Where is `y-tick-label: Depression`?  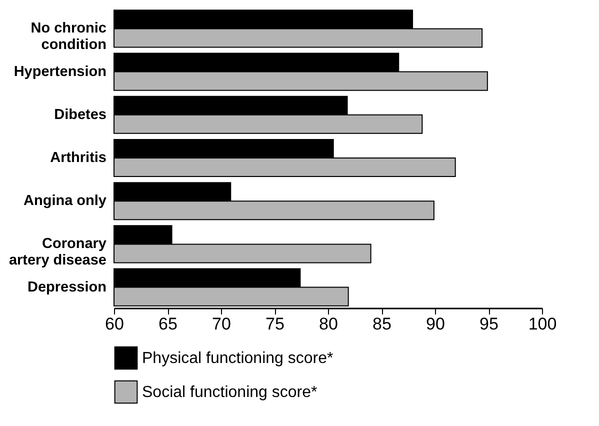 y-tick-label: Depression is located at coordinates (67, 287).